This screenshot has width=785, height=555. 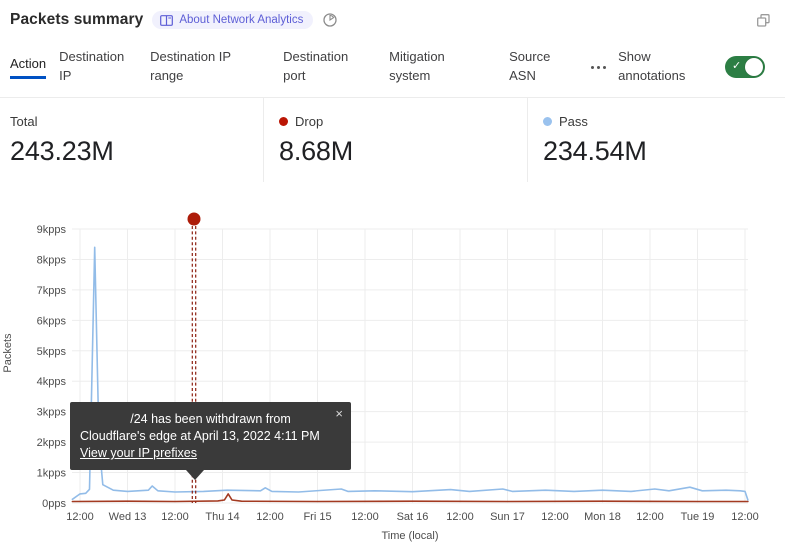 I want to click on svg-text: Sat 16, so click(x=413, y=517).